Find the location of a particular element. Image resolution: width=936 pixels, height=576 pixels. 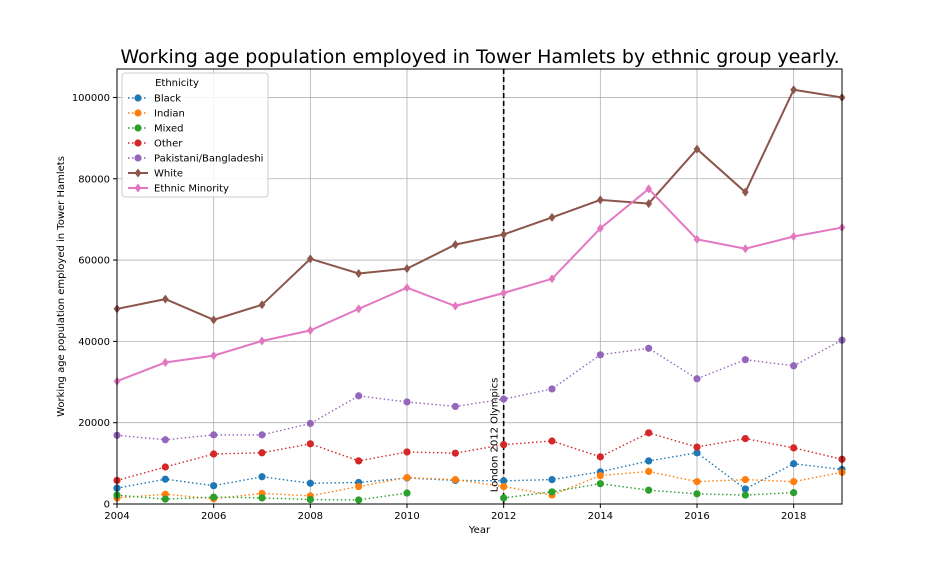

x-tick-label: 2012 is located at coordinates (503, 516).